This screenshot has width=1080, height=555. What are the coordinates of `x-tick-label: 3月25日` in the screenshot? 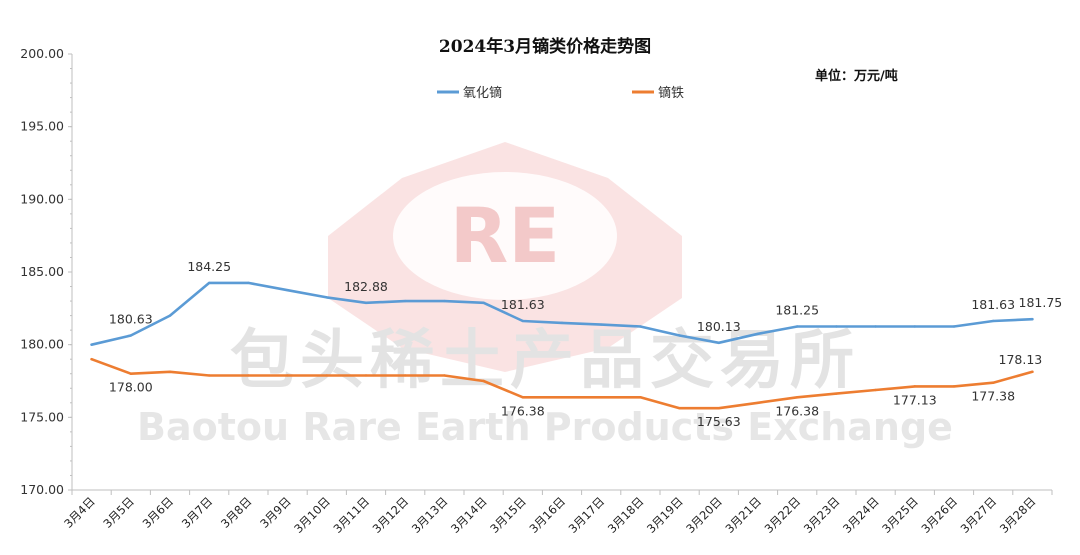 It's located at (900, 515).